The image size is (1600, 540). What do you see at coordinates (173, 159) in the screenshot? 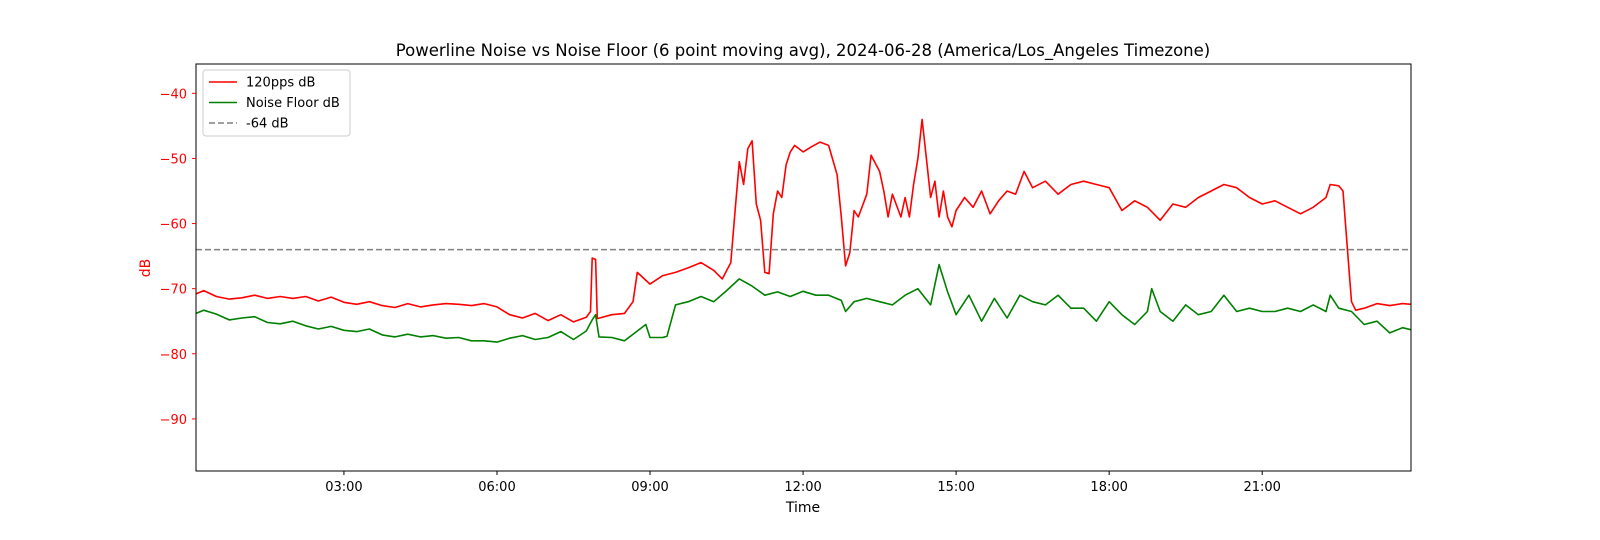
I see `y-tick-label: −50` at bounding box center [173, 159].